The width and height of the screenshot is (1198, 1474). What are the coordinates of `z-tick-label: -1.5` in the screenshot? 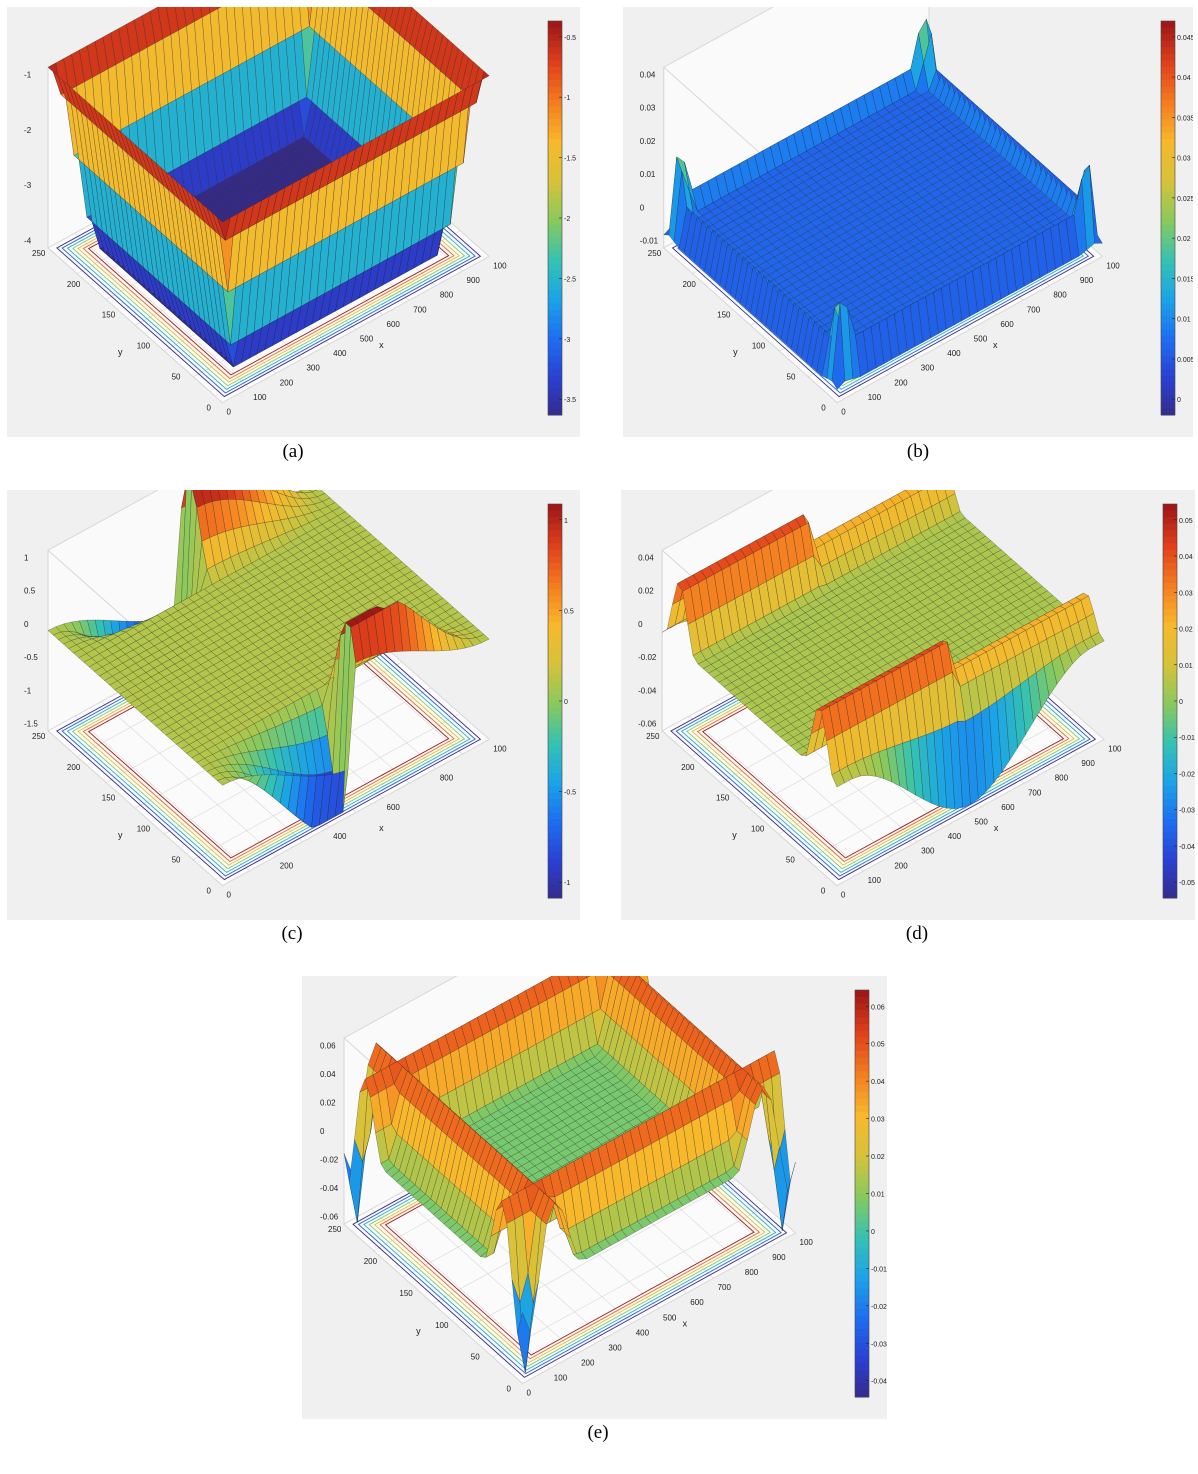 It's located at (31, 724).